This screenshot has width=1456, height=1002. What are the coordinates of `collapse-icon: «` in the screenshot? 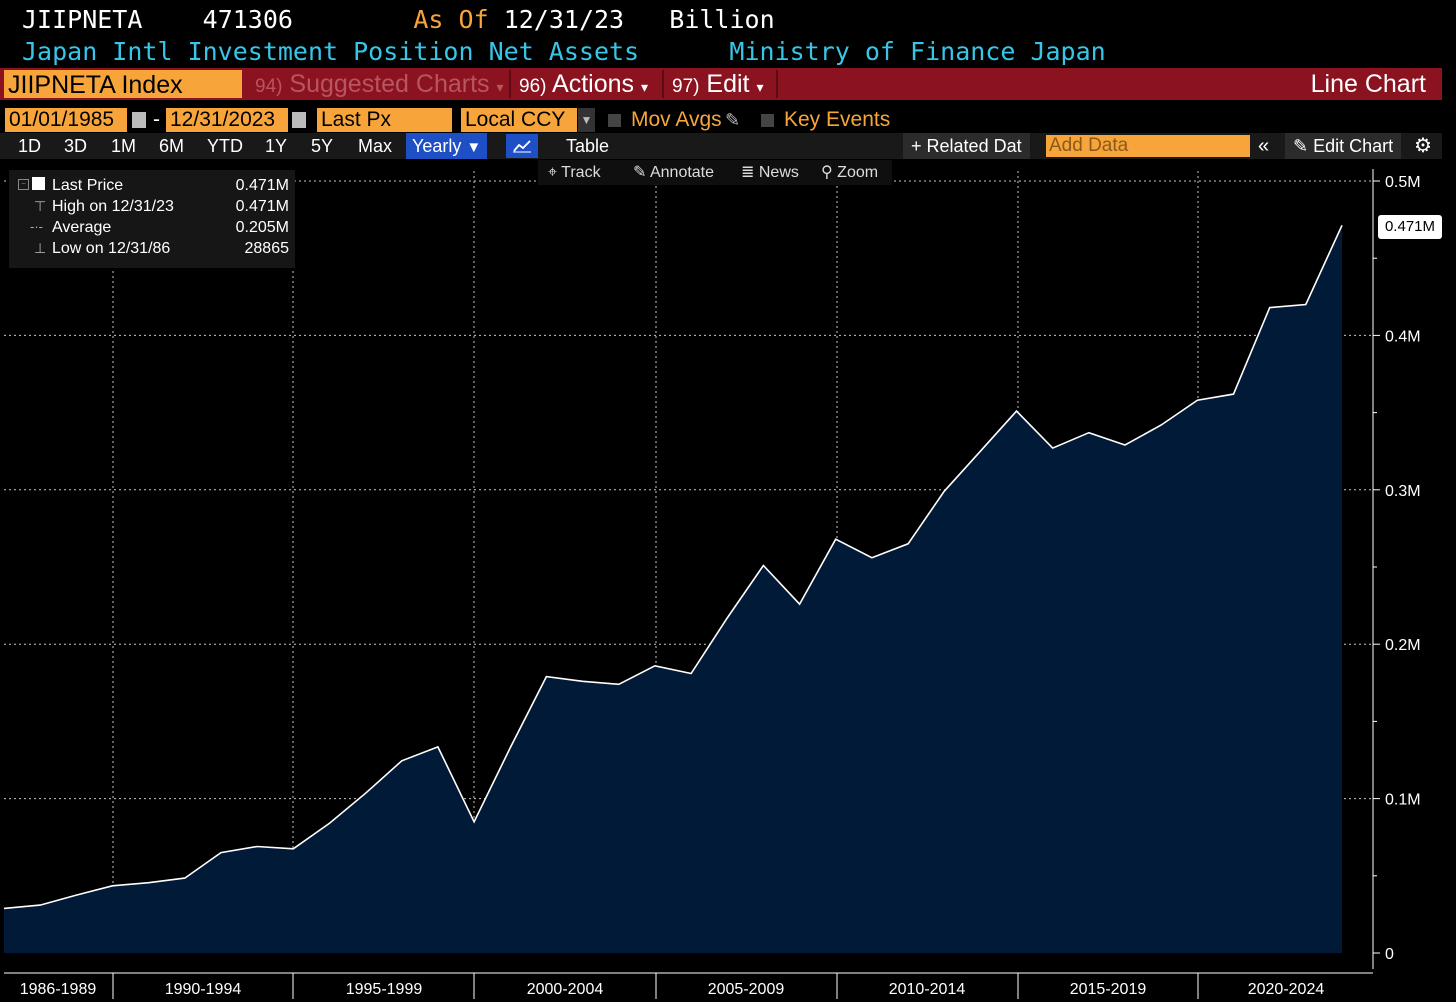 It's located at (1264, 146).